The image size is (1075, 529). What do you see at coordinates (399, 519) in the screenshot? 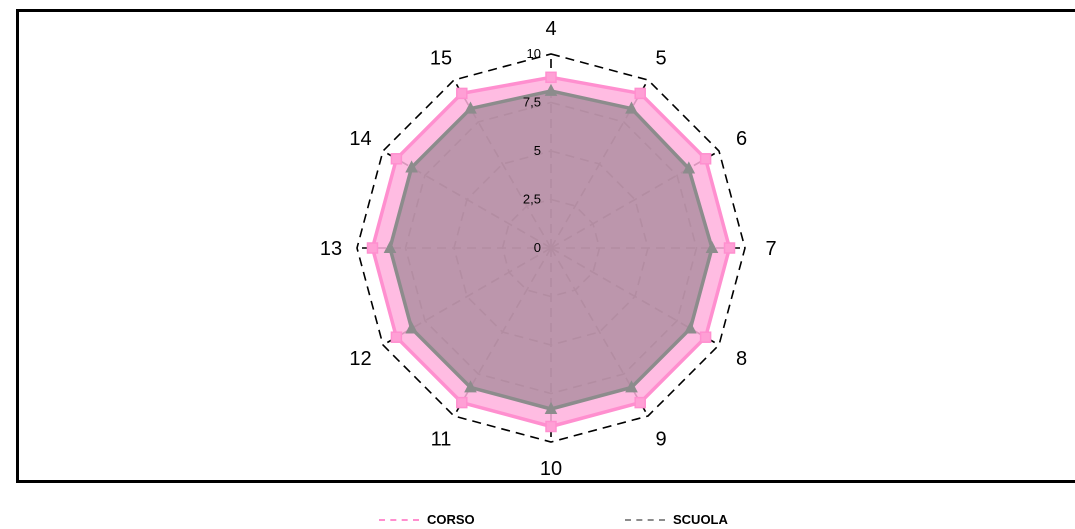
I see `legend-swatch-corso` at bounding box center [399, 519].